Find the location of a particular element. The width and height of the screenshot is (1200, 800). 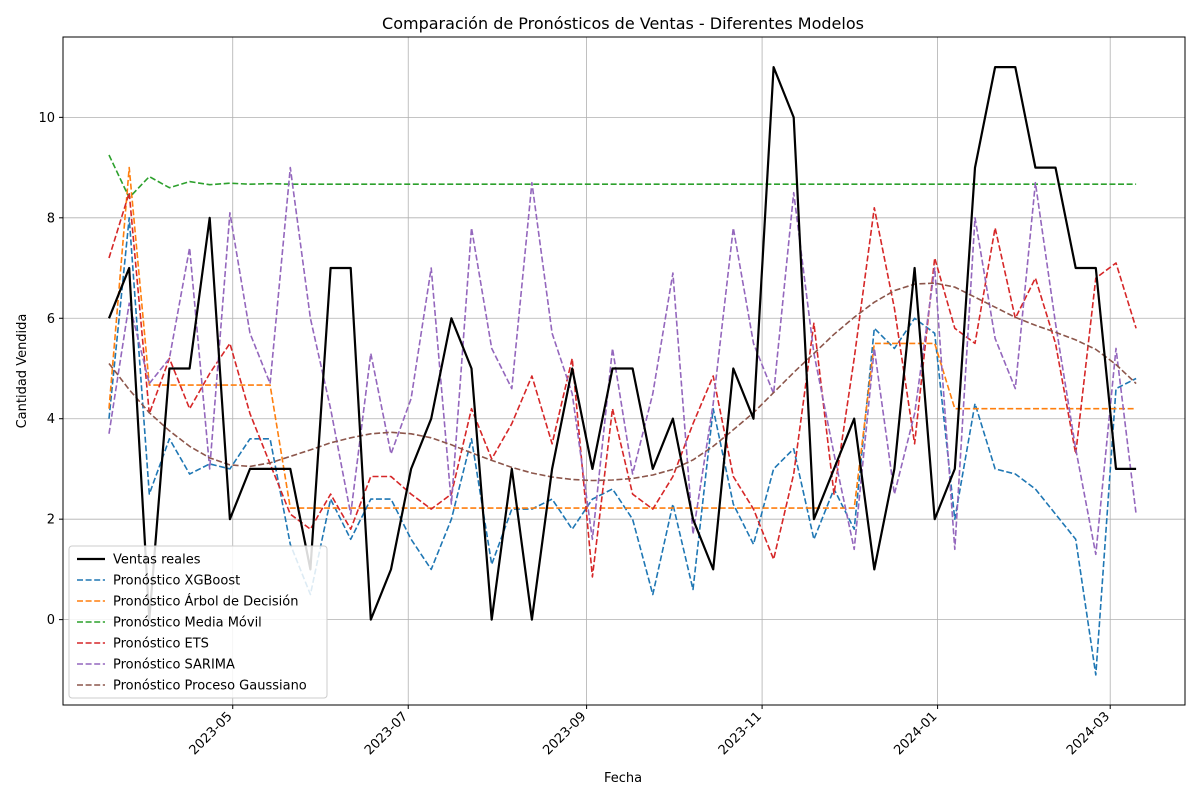

y-tick-label: 6 is located at coordinates (51, 319).